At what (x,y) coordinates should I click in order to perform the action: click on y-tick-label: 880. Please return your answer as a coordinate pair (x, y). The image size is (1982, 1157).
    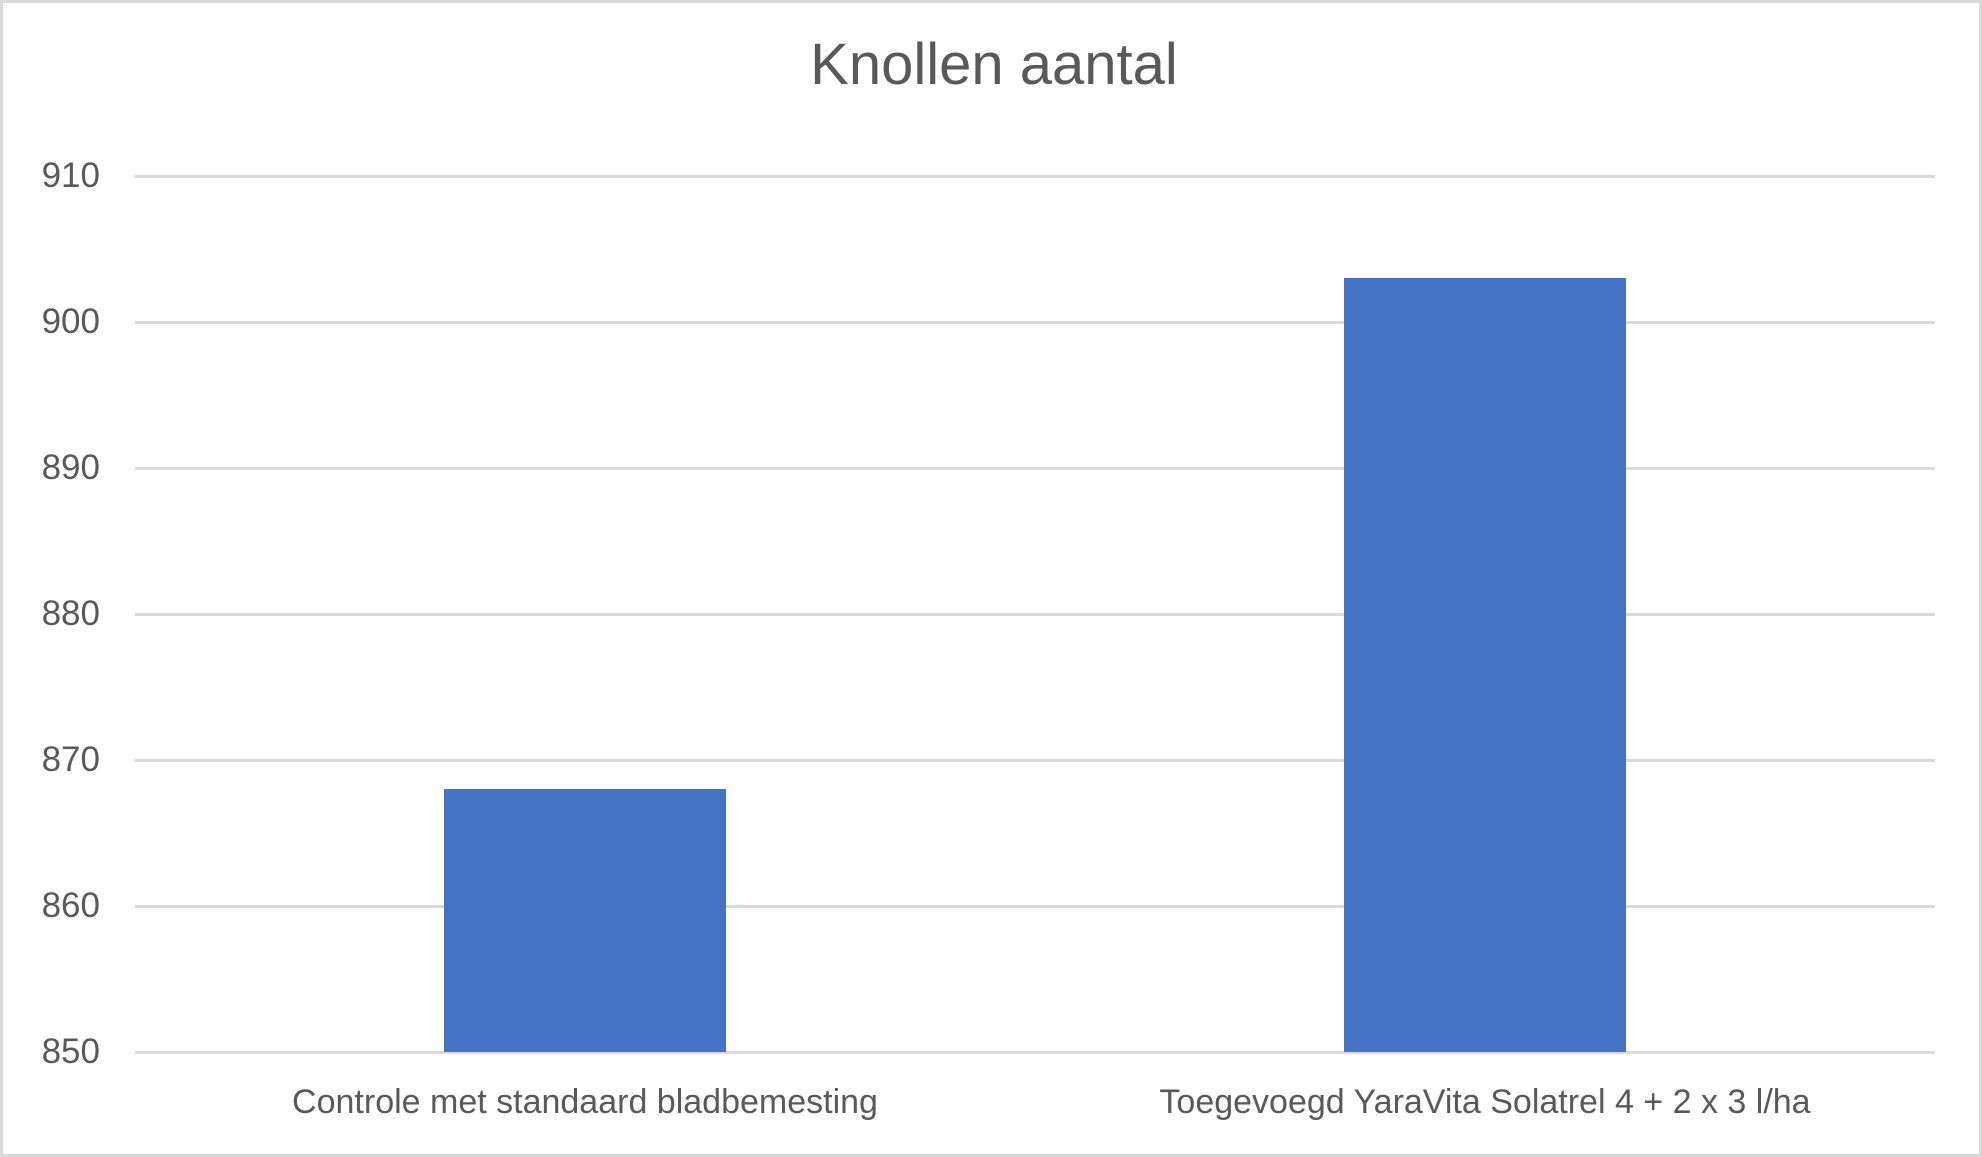
    Looking at the image, I should click on (70, 613).